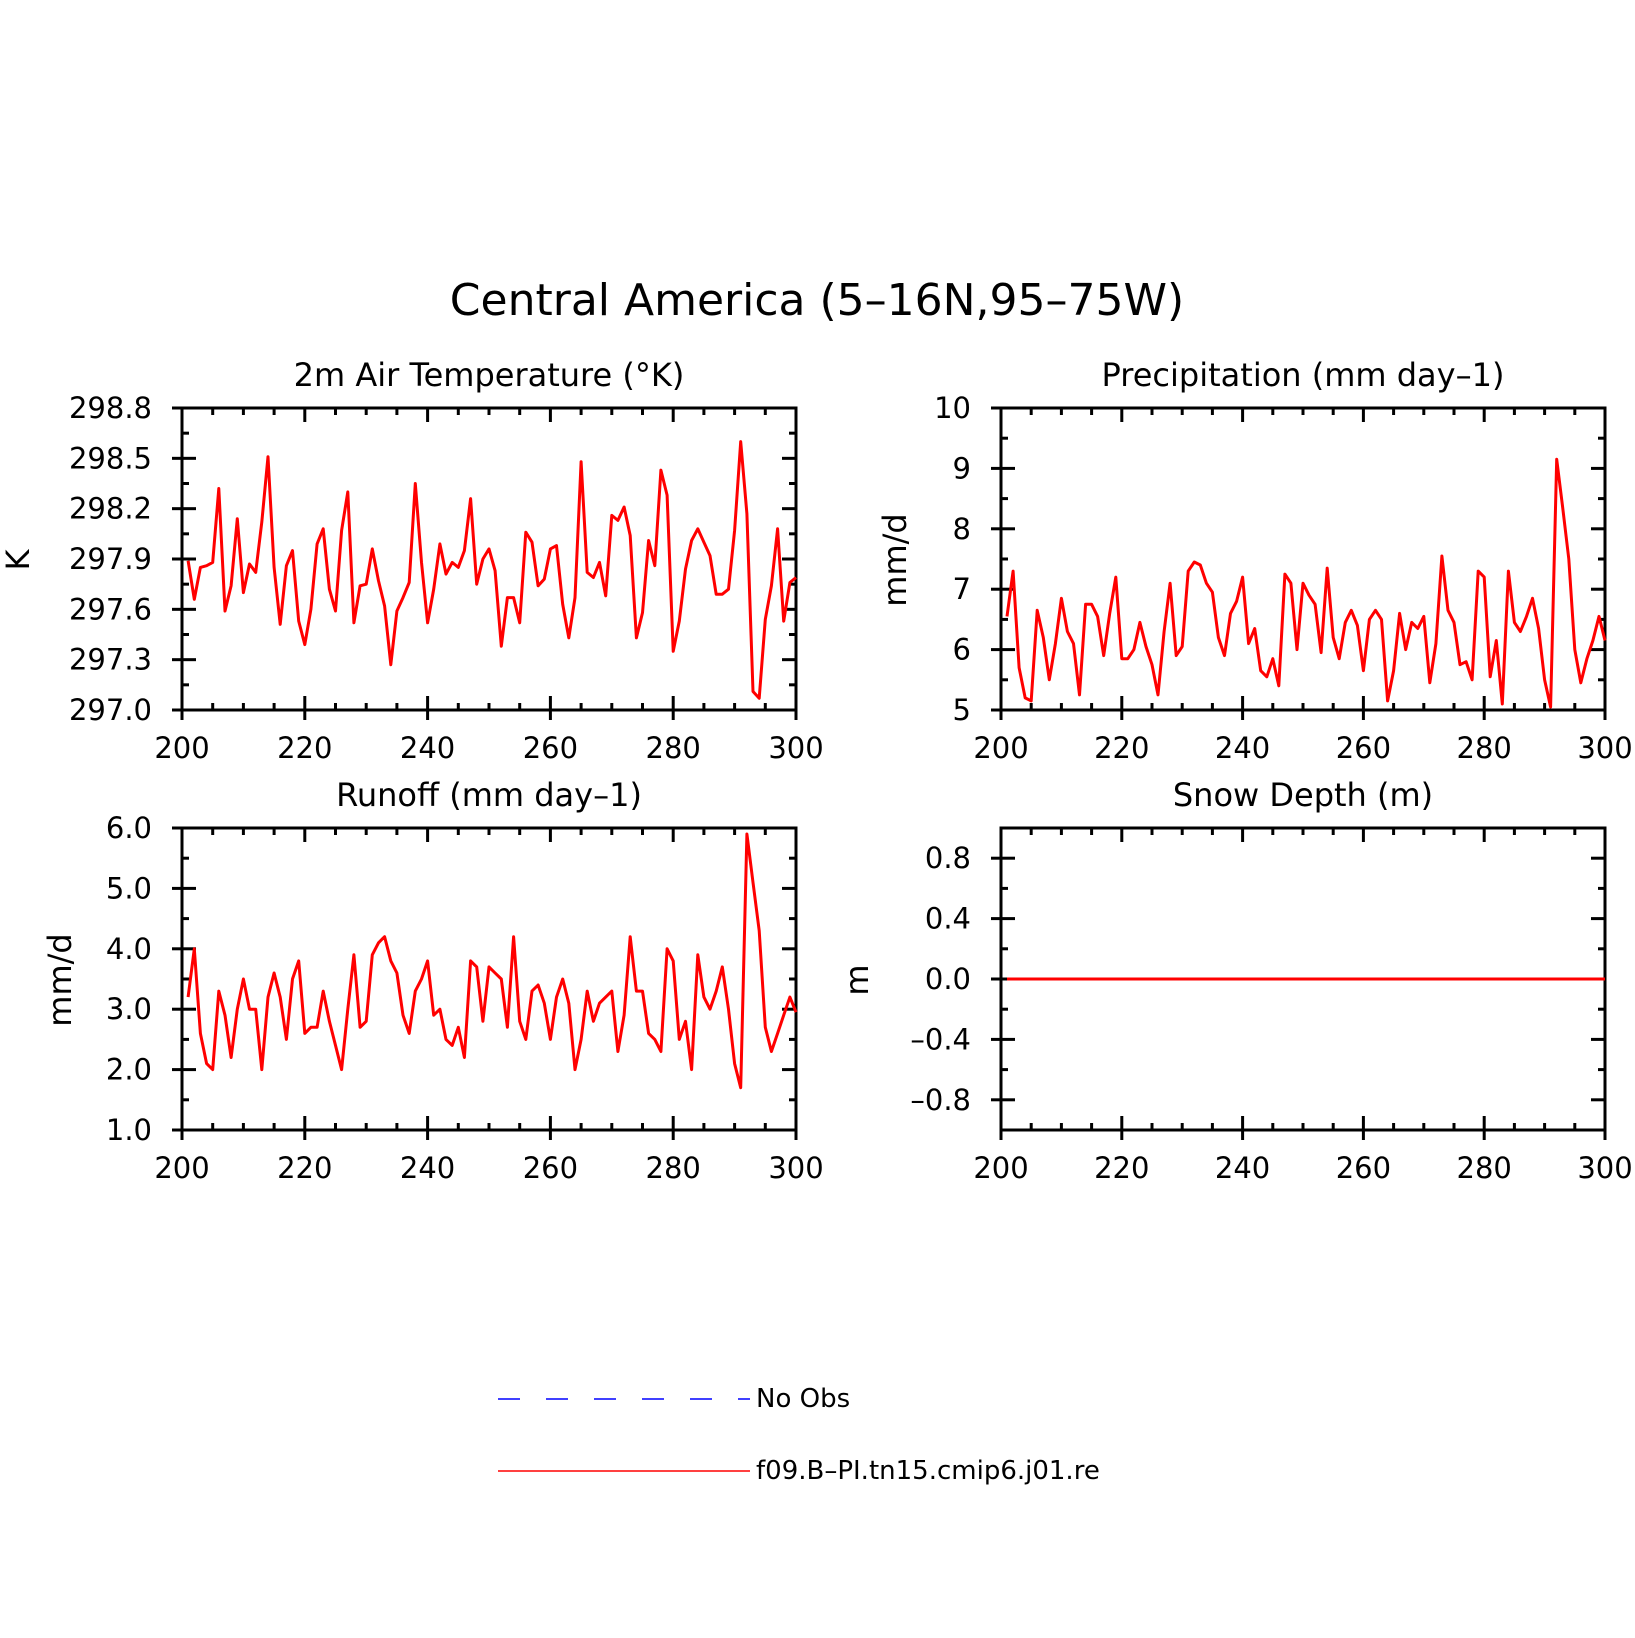 This screenshot has width=1635, height=1638. Describe the element at coordinates (1303, 375) in the screenshot. I see `panel-title: Precipitation (mm day–1)` at that location.